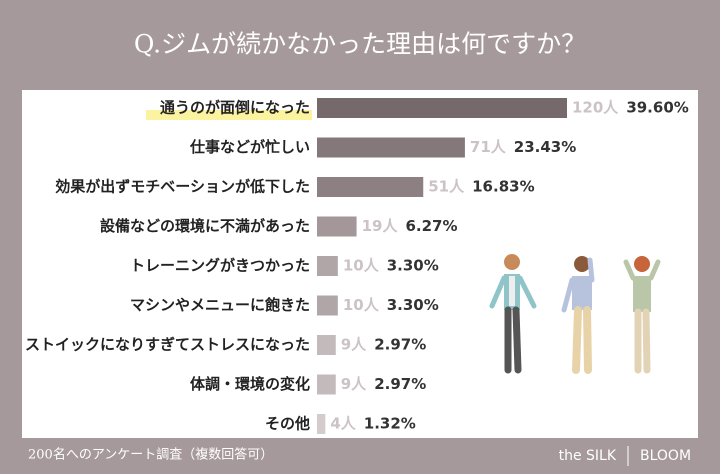  Describe the element at coordinates (503, 187) in the screenshot. I see `percent-label: 16.83%` at that location.